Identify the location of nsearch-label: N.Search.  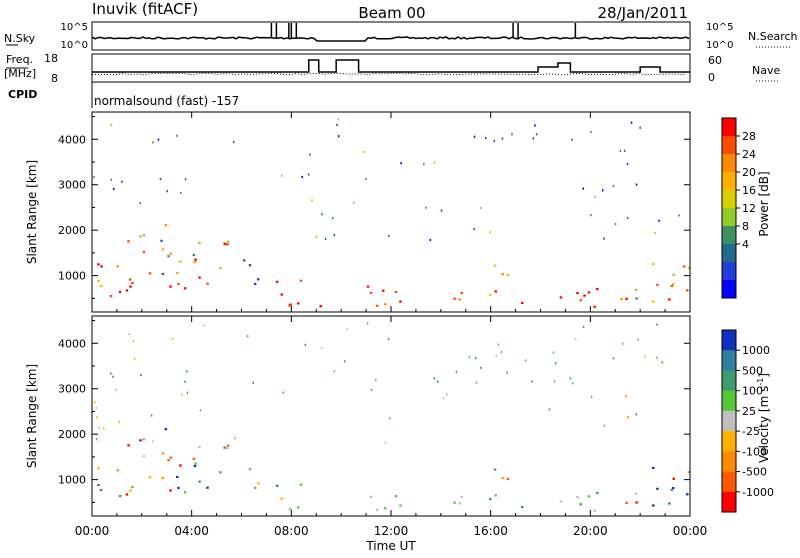
(773, 36).